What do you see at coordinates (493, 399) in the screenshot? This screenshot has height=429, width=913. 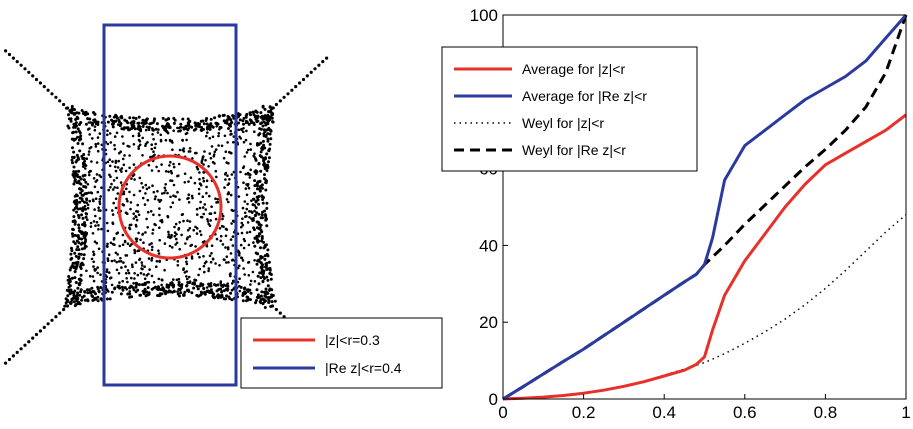 I see `y-tick-label: 0` at bounding box center [493, 399].